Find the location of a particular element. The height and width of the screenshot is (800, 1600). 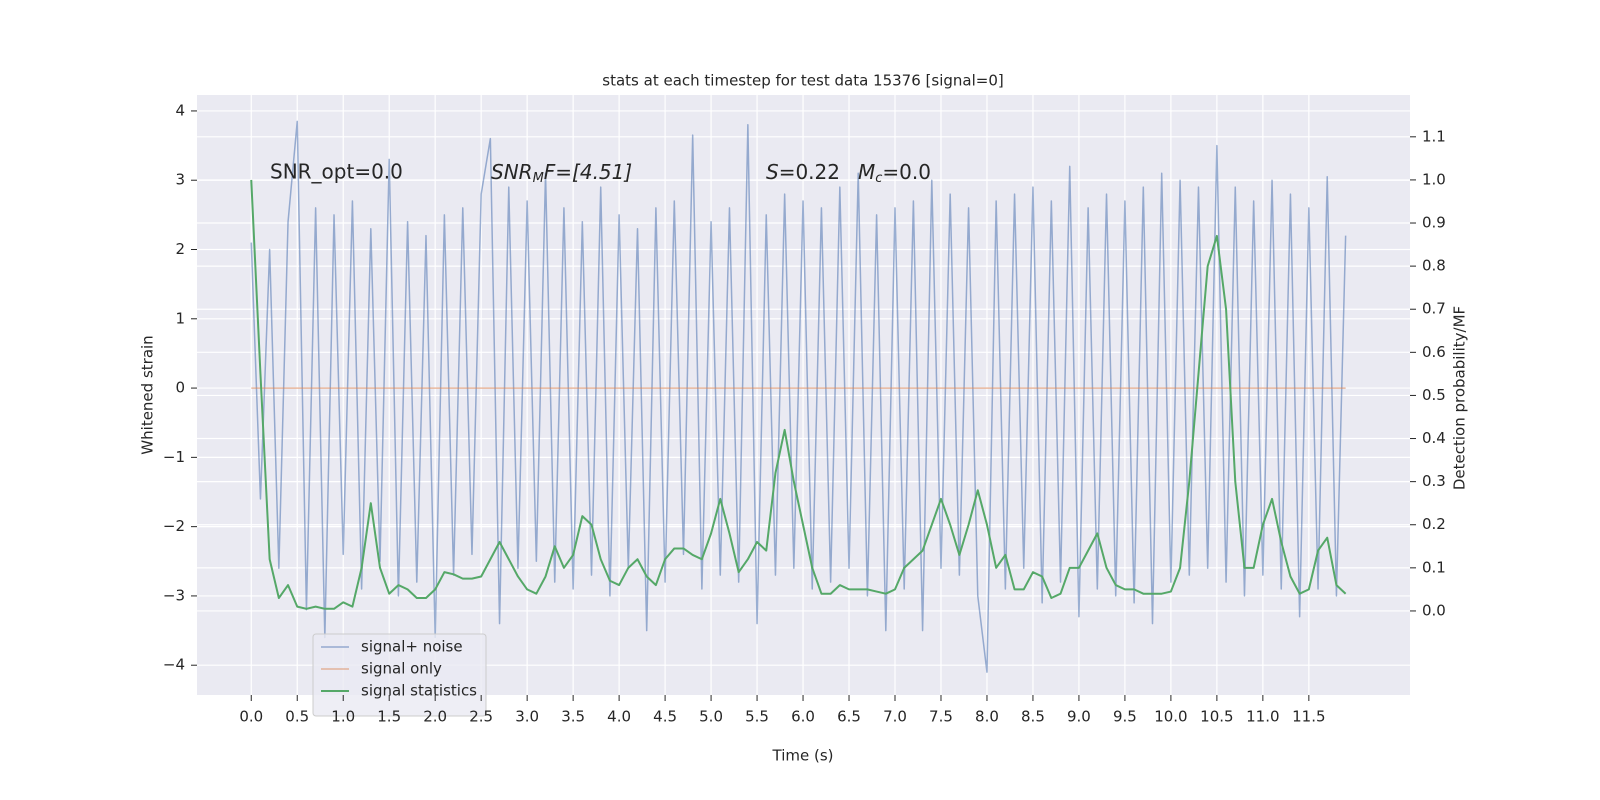

x-tick-label: 6.0 is located at coordinates (803, 717).